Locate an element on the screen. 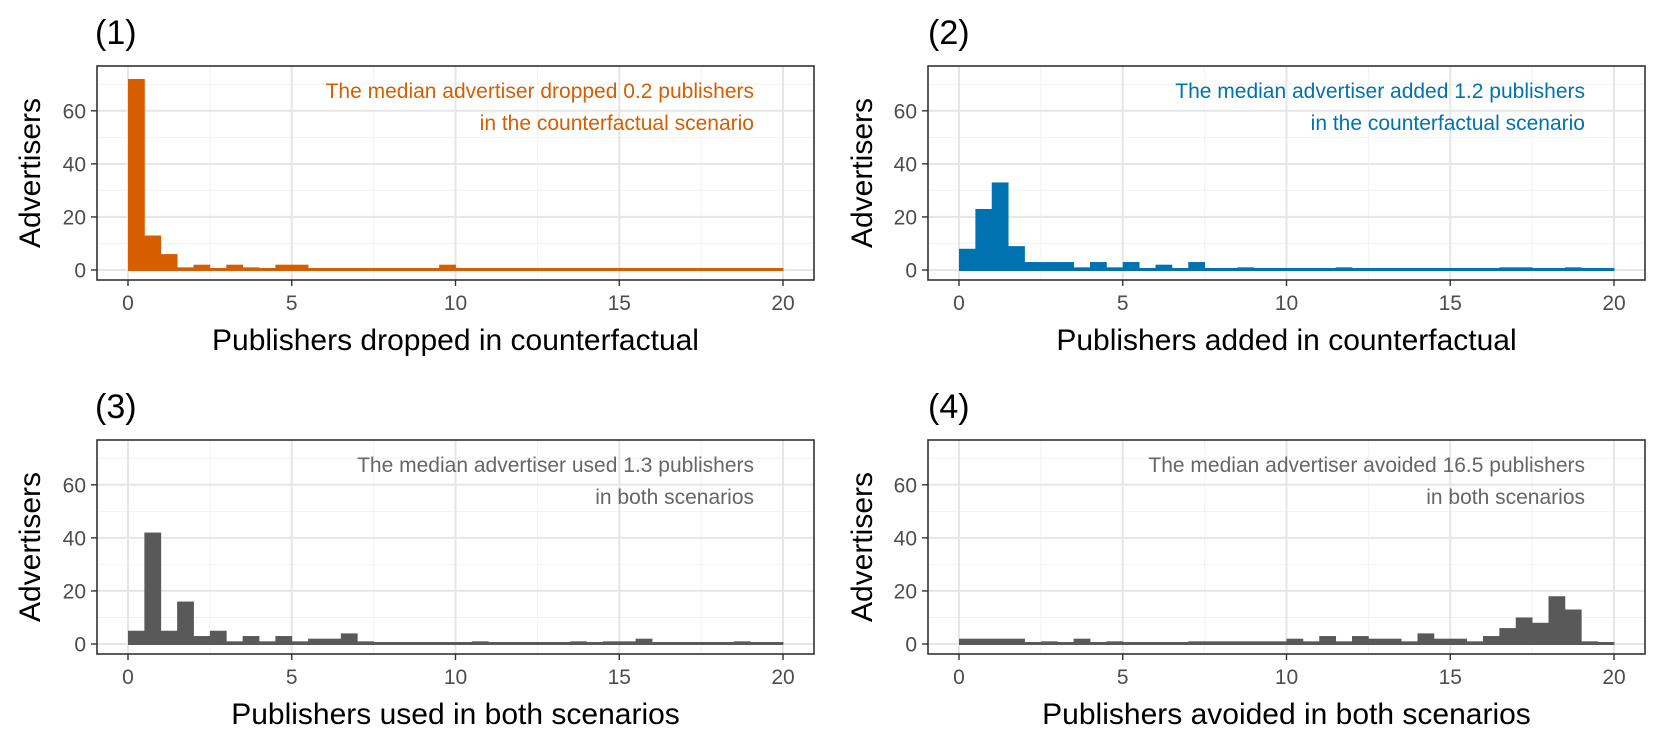 The height and width of the screenshot is (747, 1661). x-axis-label: Publishers used in both scenarios is located at coordinates (455, 714).